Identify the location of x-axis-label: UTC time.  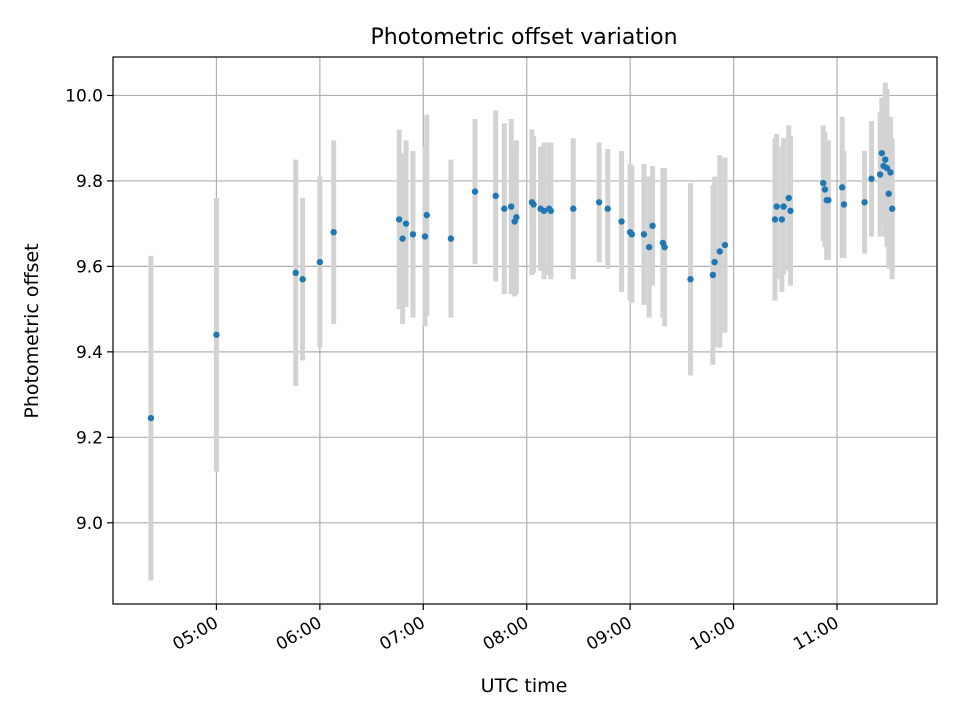
(524, 686).